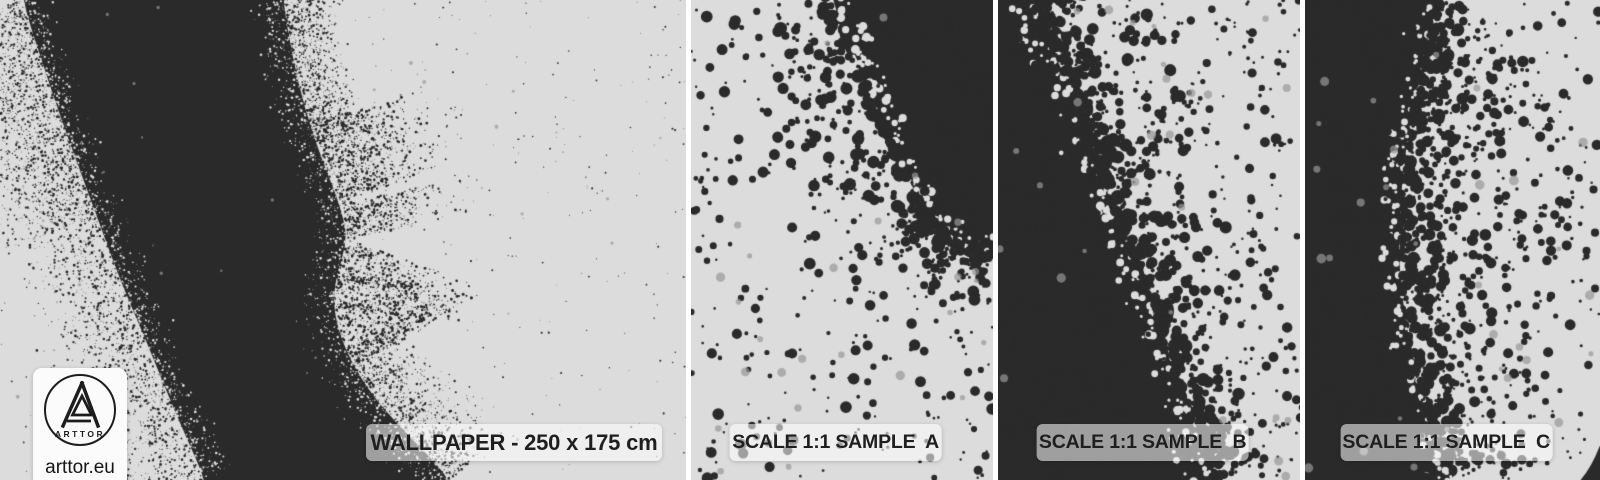  What do you see at coordinates (1142, 442) in the screenshot?
I see `sample-b-scale-label: SCALE 1:1 SAMPLE B` at bounding box center [1142, 442].